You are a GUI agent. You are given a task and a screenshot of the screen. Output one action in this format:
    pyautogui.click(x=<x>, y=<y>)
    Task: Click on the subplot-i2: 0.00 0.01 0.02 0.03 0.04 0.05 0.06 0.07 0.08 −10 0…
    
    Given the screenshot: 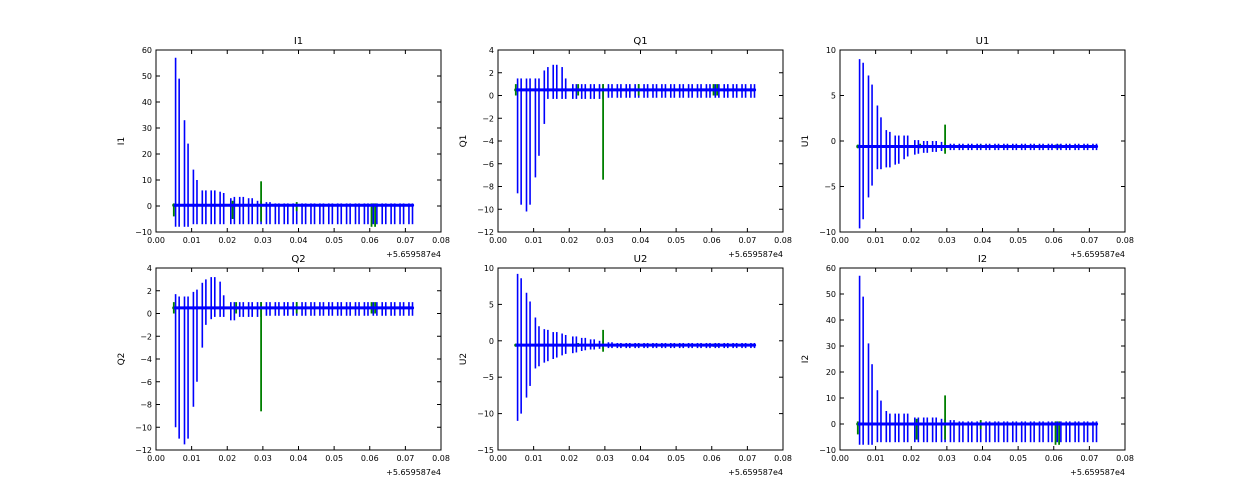 What is the action you would take?
    pyautogui.click(x=967, y=365)
    